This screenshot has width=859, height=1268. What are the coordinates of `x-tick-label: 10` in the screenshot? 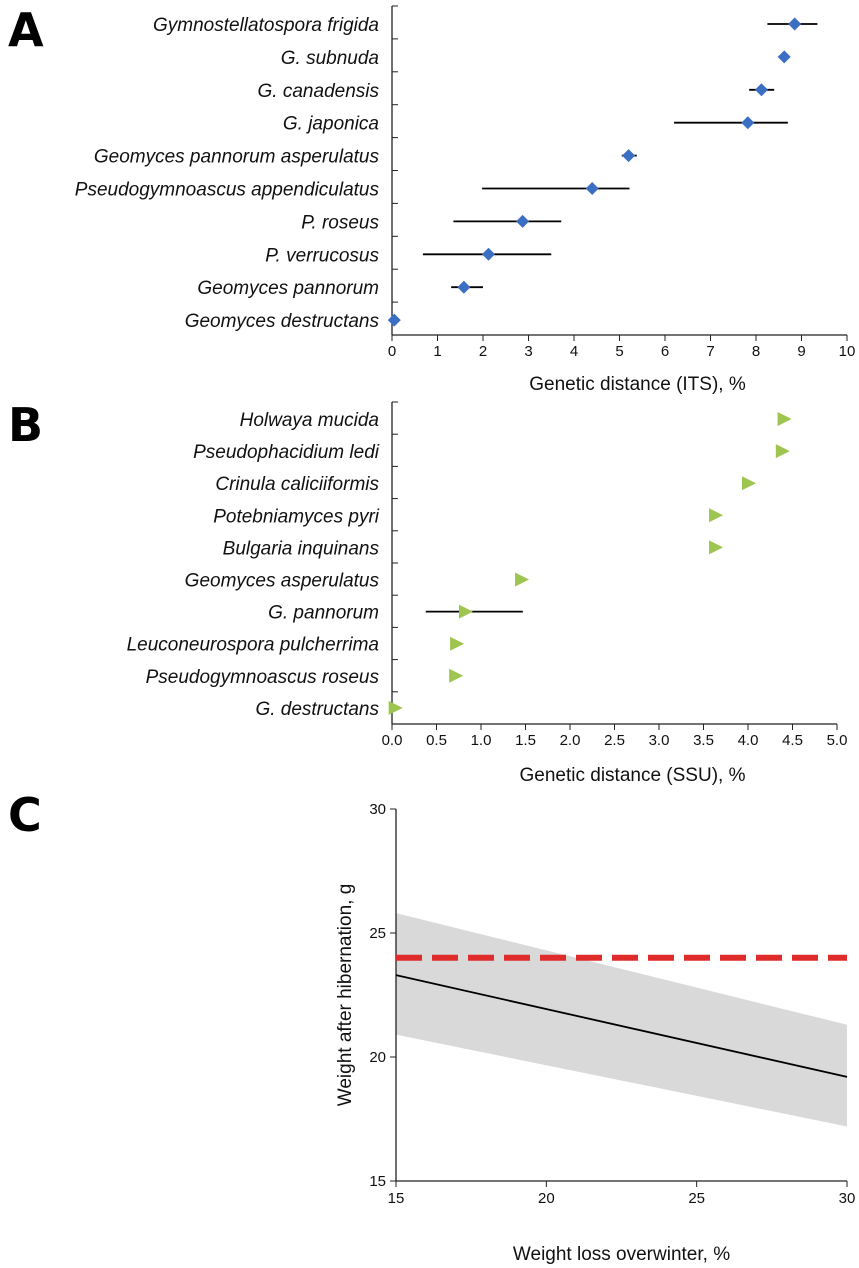 It's located at (847, 351).